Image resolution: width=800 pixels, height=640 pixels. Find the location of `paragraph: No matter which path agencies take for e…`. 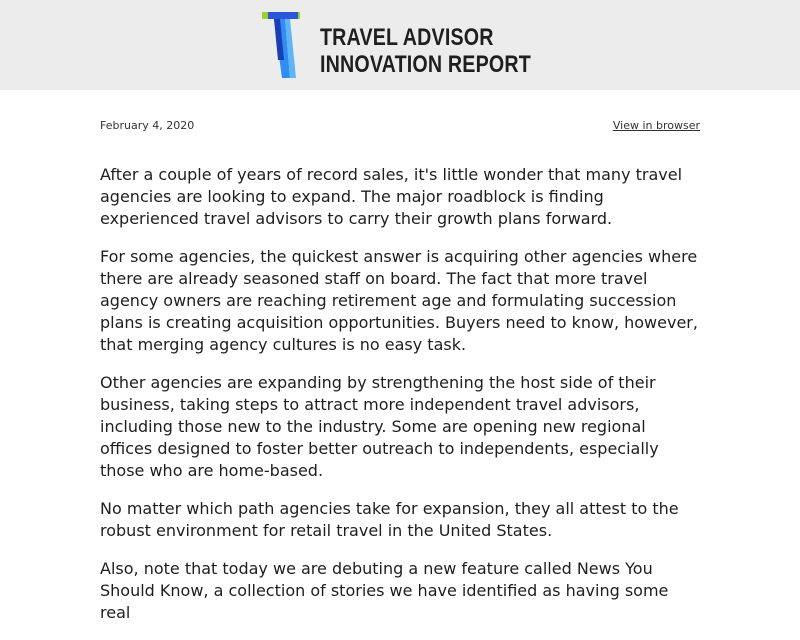

paragraph: No matter which path agencies take for e… is located at coordinates (389, 519).